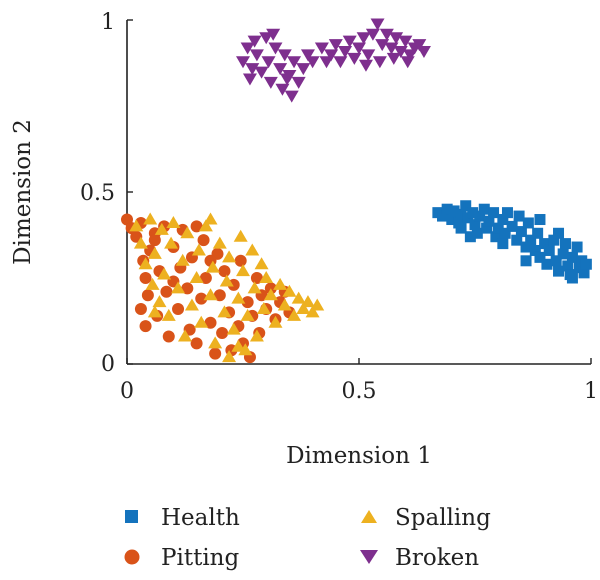 The image size is (600, 580). What do you see at coordinates (437, 558) in the screenshot?
I see `legend-broken-label: Broken` at bounding box center [437, 558].